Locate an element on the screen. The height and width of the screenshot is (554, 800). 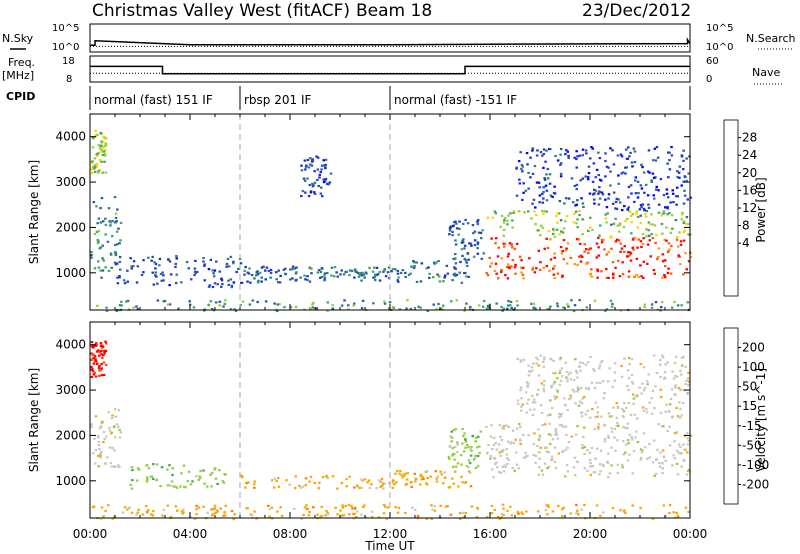
freq-unit-label: [MHz] is located at coordinates (18, 75).